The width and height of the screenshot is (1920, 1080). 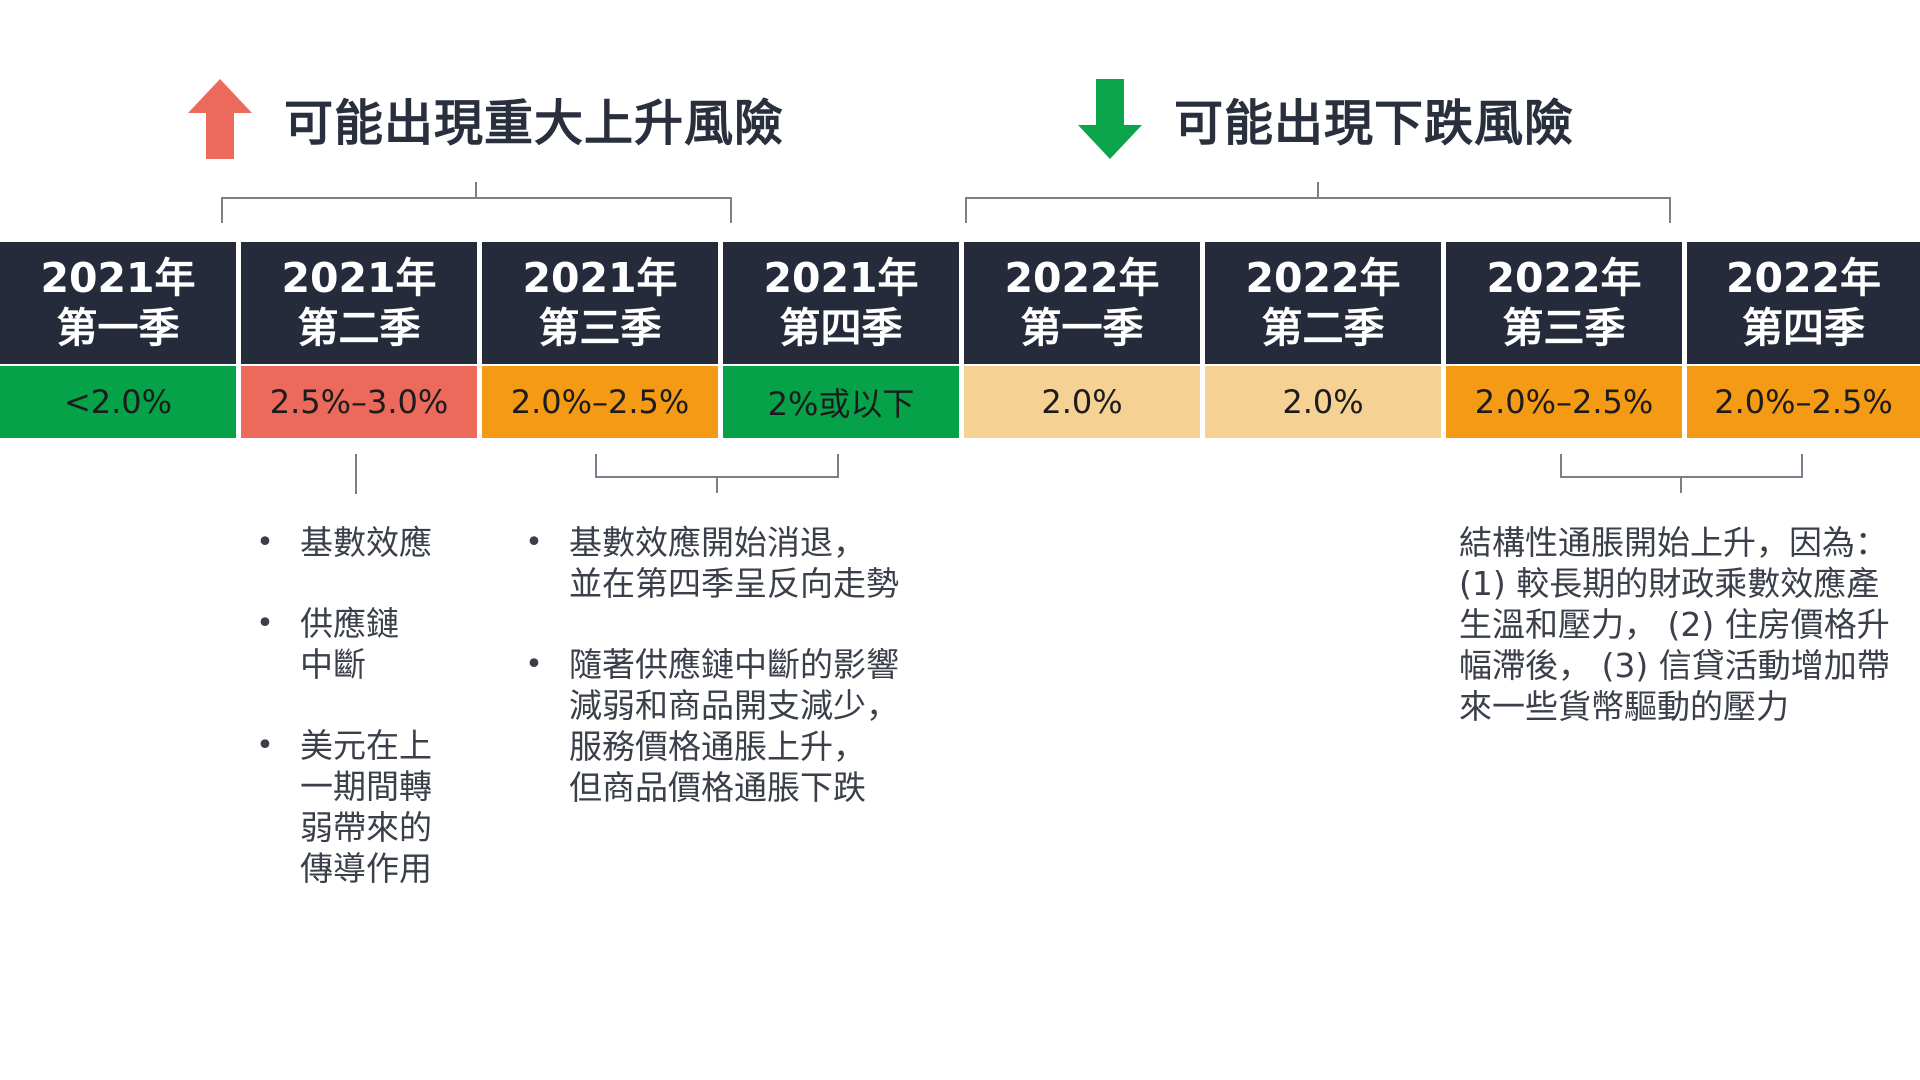 I want to click on period-header: 2022年 第三季, so click(x=1564, y=303).